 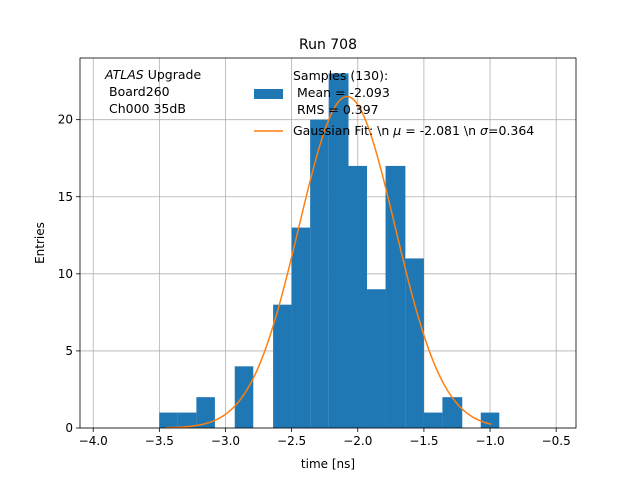 I want to click on annotation-board: Board260, so click(x=139, y=91).